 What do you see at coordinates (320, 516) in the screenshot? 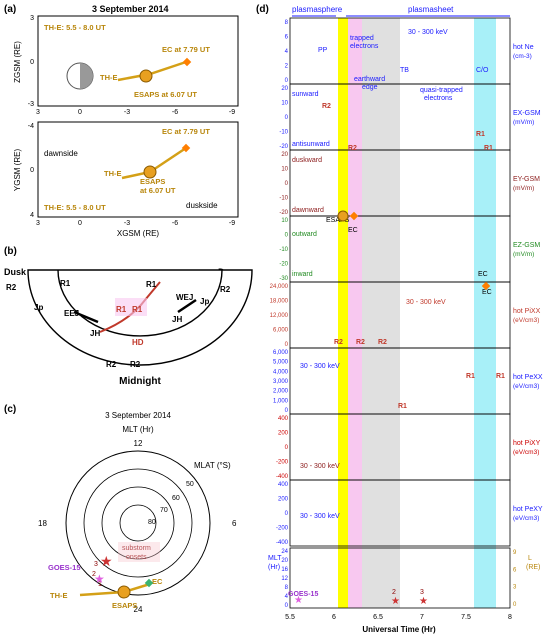
I see `ann-energy-pexy: 30 - 300 keV` at bounding box center [320, 516].